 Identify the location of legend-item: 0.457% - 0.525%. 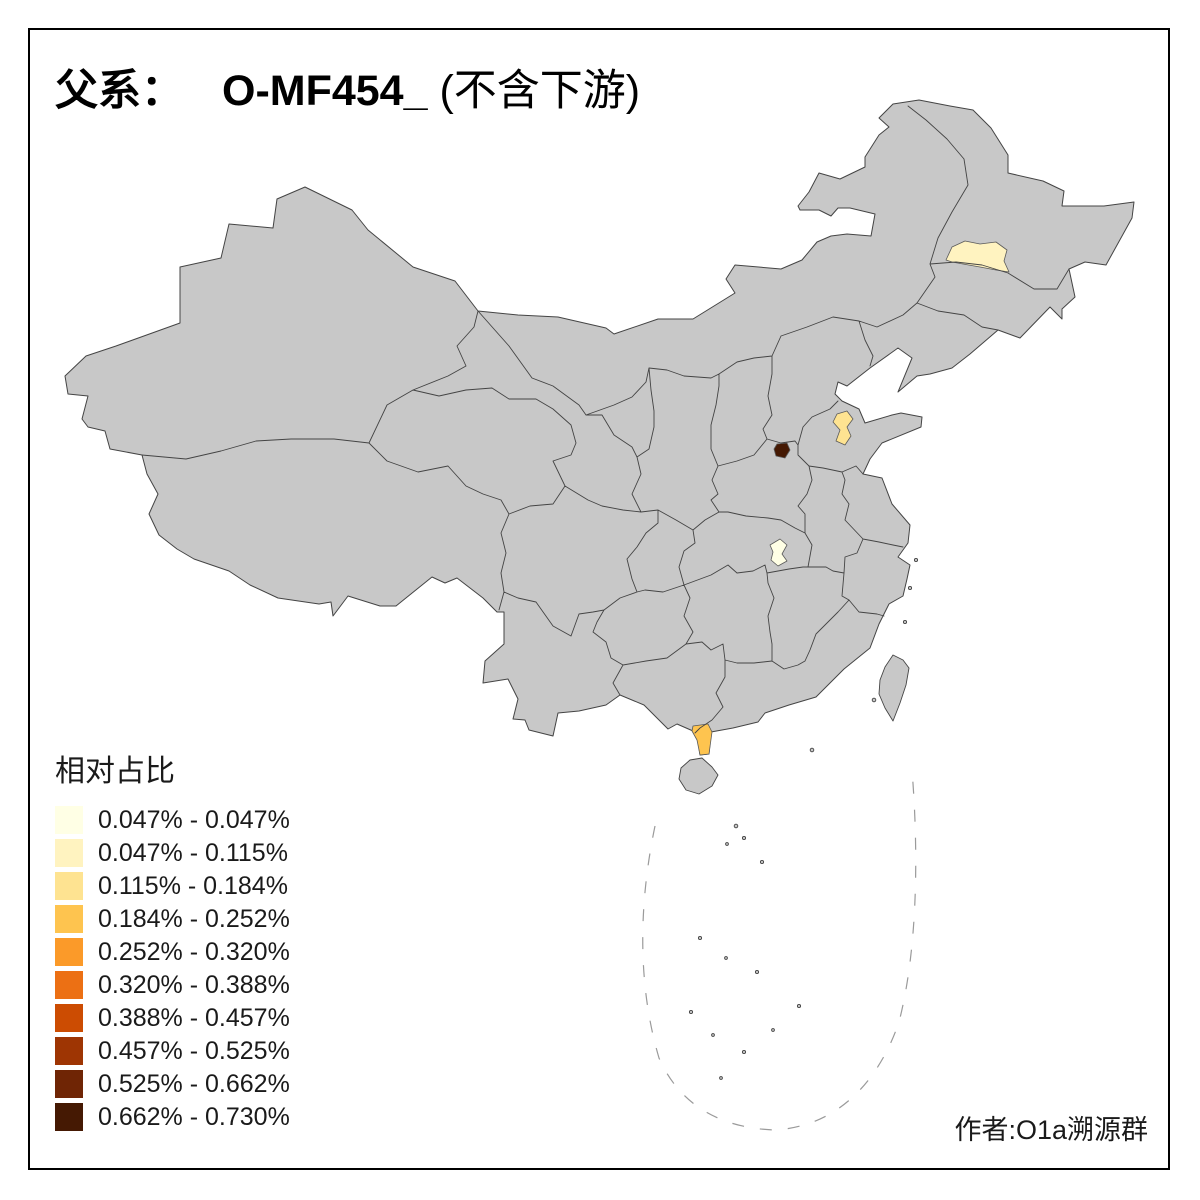
(172, 1051).